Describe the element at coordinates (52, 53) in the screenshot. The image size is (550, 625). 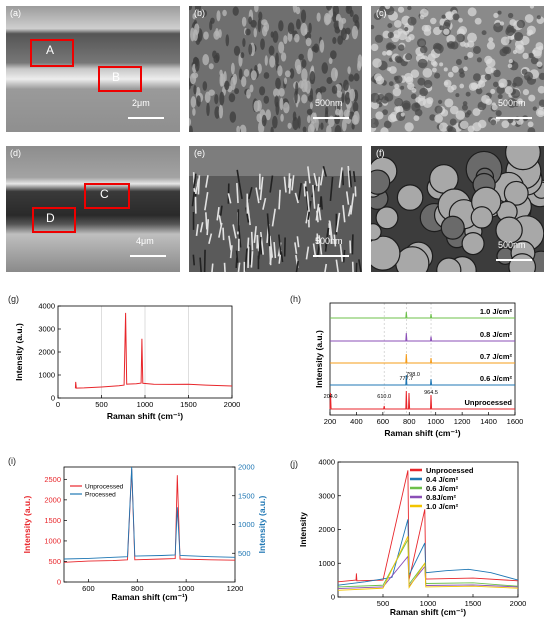
I see `region-box-a` at that location.